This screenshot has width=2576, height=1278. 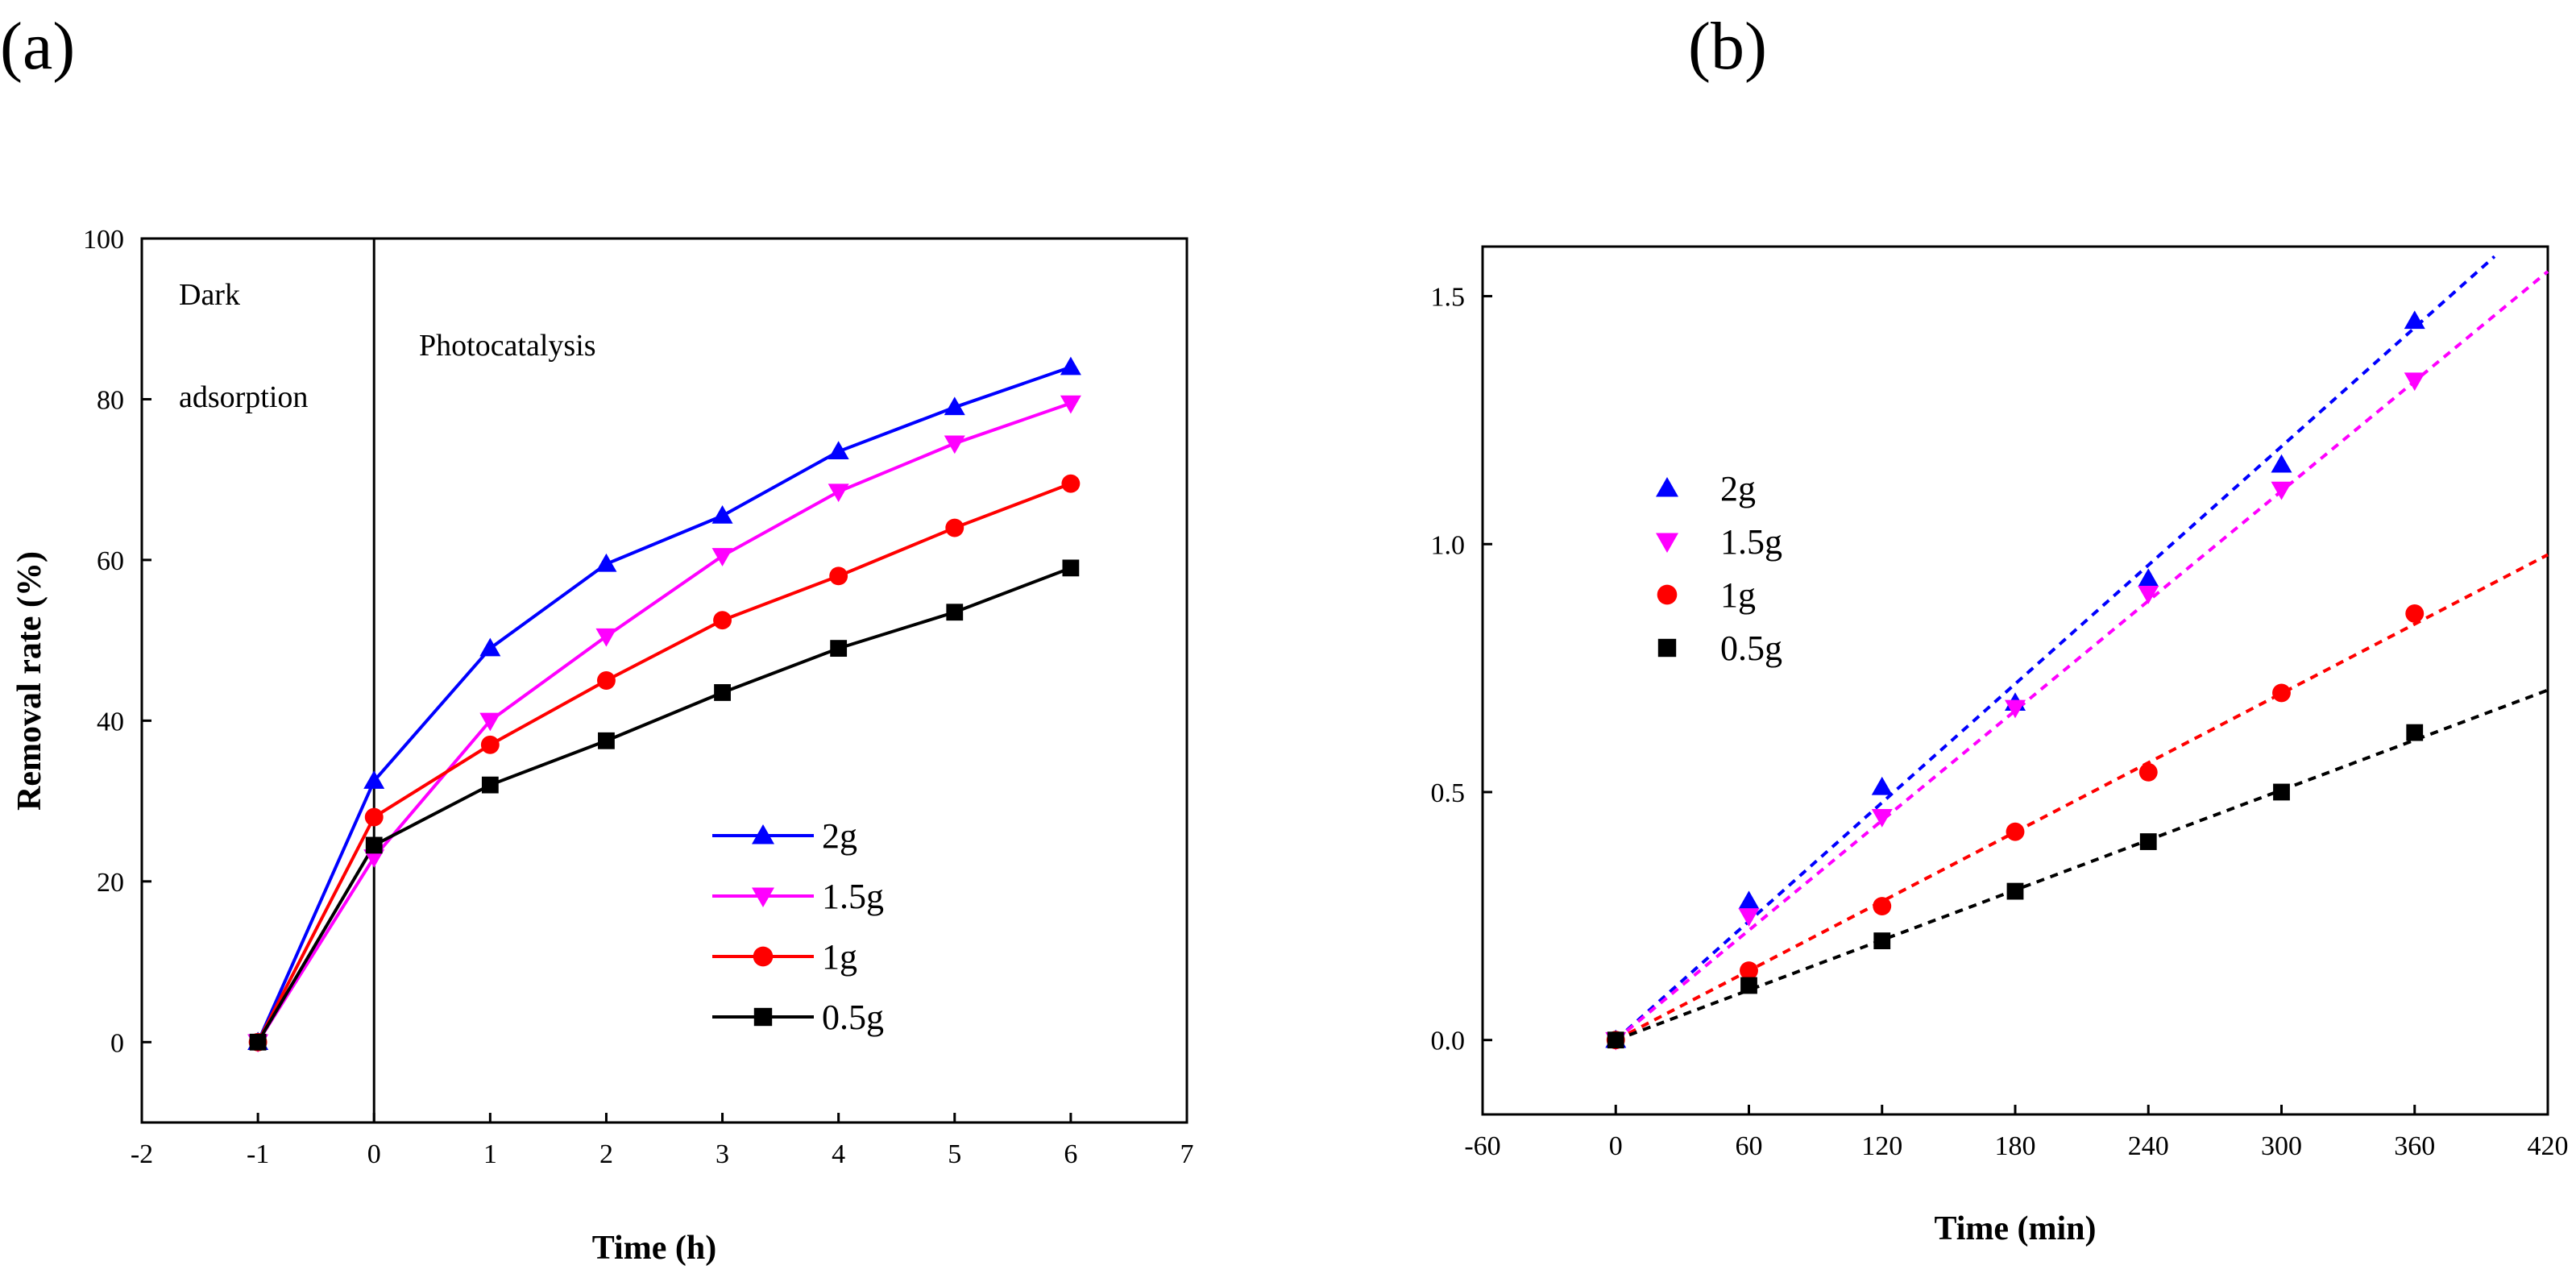 I want to click on fit-line-0.5g, so click(x=2082, y=865).